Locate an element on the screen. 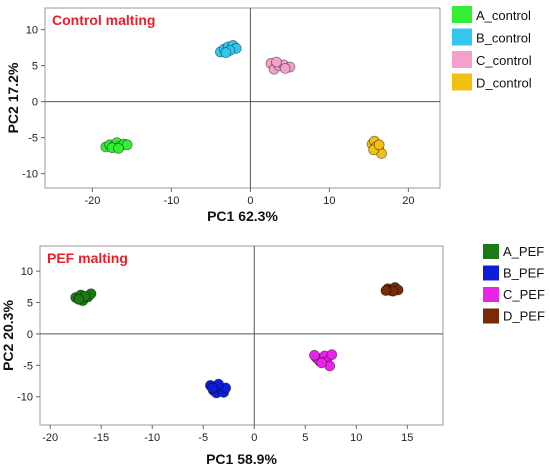  x-tick-label: 15 is located at coordinates (407, 438).